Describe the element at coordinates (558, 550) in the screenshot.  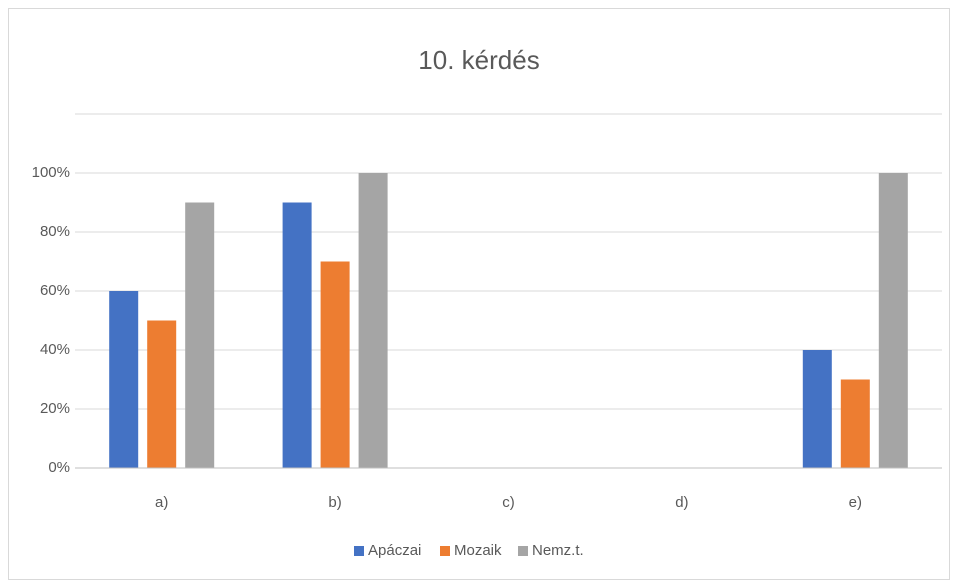
I see `legend-label: Nemz.t.` at that location.